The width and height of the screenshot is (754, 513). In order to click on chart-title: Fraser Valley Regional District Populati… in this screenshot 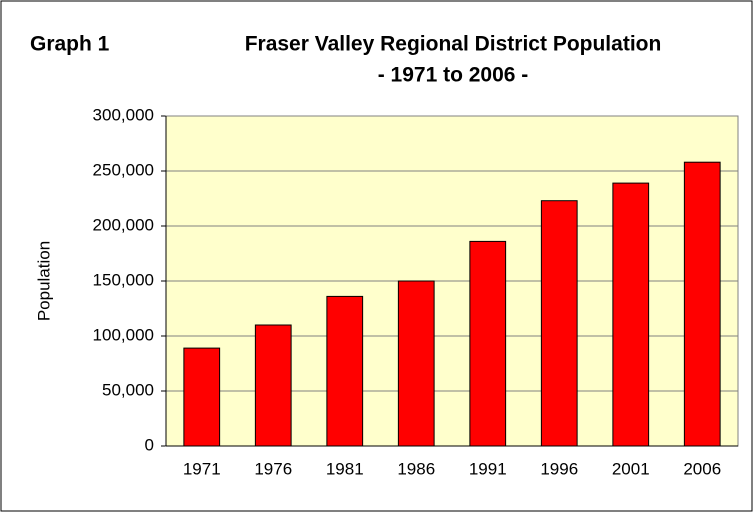, I will do `click(453, 44)`.